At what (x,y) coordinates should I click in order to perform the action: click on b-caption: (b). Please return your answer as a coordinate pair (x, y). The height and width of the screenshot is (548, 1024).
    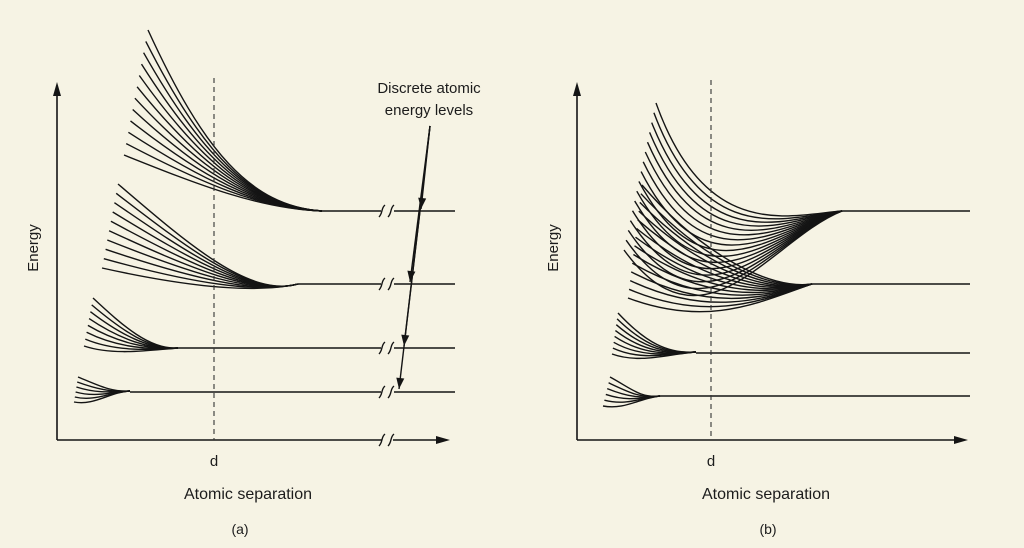
    Looking at the image, I should click on (767, 529).